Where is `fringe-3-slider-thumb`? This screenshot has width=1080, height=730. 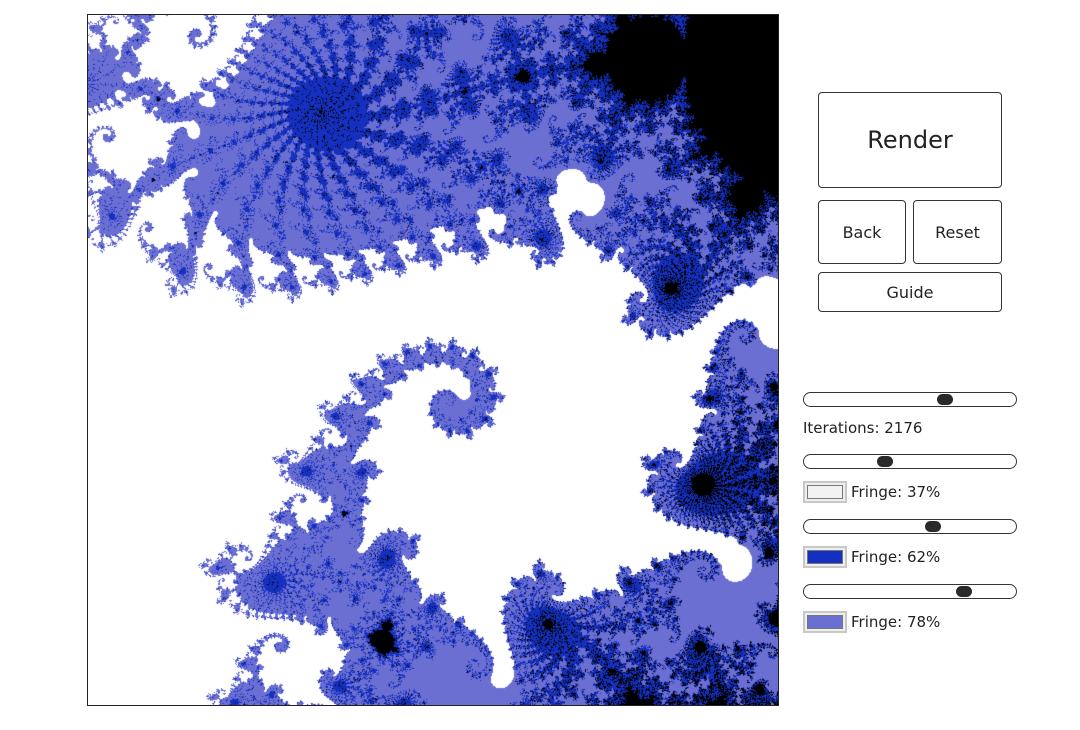 fringe-3-slider-thumb is located at coordinates (963, 591).